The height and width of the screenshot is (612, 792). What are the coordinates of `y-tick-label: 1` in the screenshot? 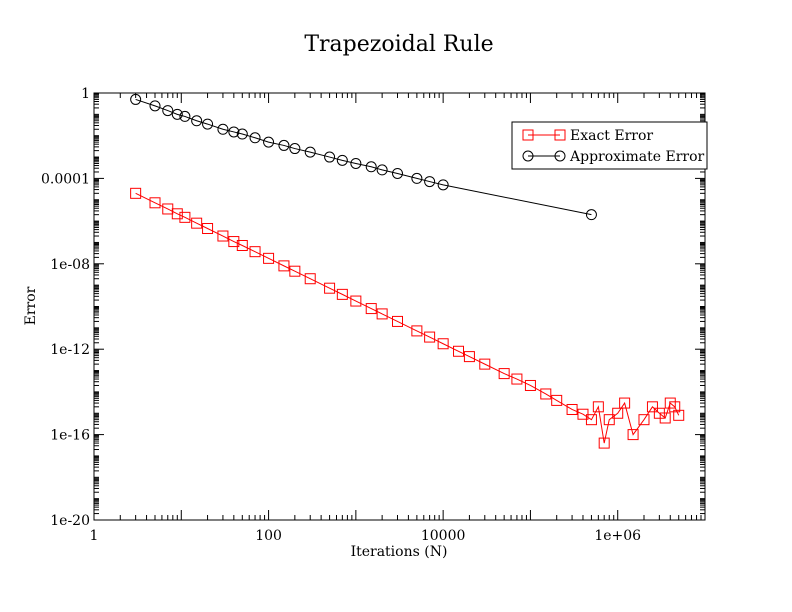 It's located at (85, 94).